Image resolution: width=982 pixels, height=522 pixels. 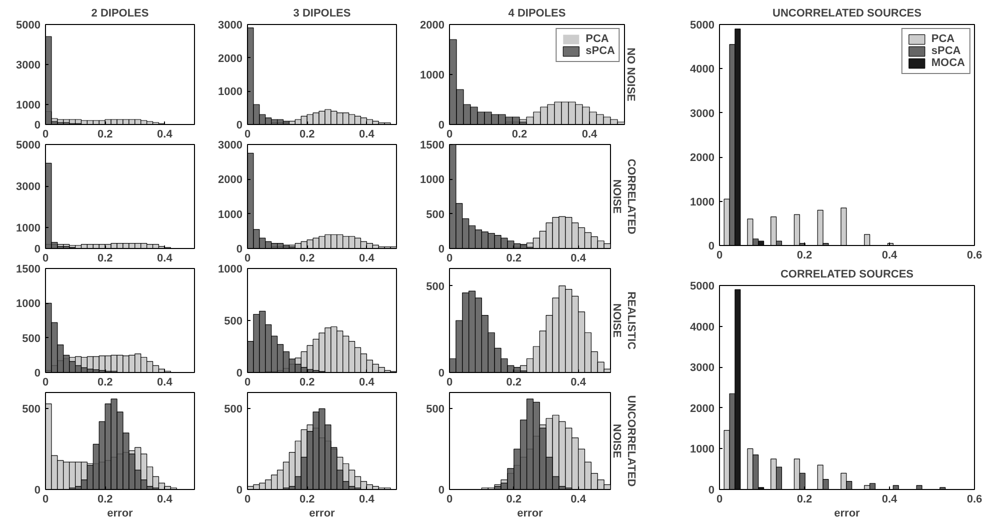 I want to click on y2-axis-title: NO NOISE, so click(x=630, y=75).